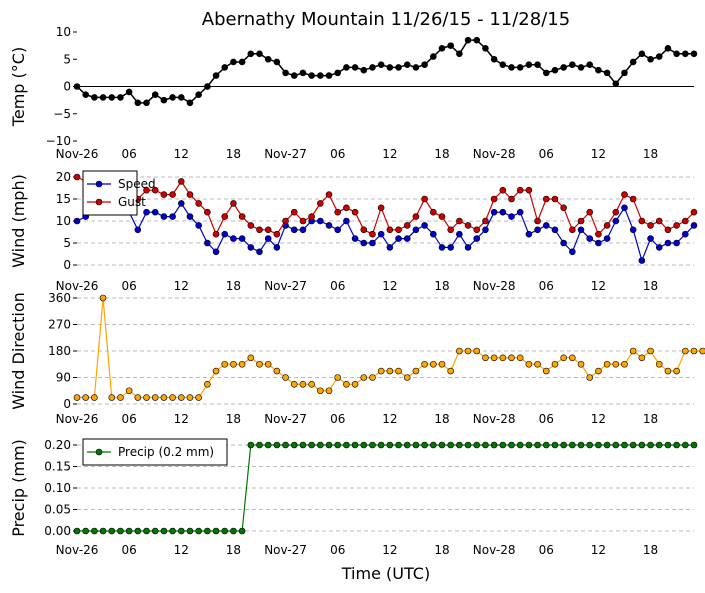 The width and height of the screenshot is (705, 593). What do you see at coordinates (59, 325) in the screenshot?
I see `y-tick-label: 270` at bounding box center [59, 325].